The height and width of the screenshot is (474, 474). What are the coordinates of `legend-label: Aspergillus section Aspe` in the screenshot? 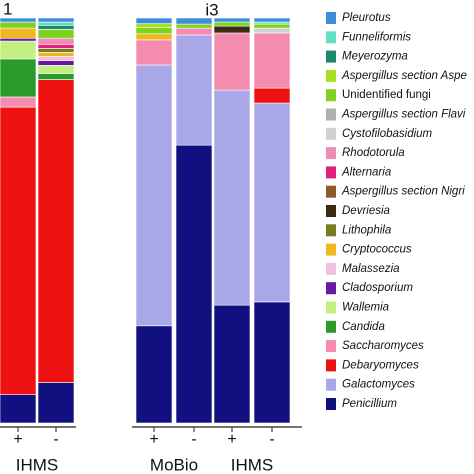 It's located at (404, 76).